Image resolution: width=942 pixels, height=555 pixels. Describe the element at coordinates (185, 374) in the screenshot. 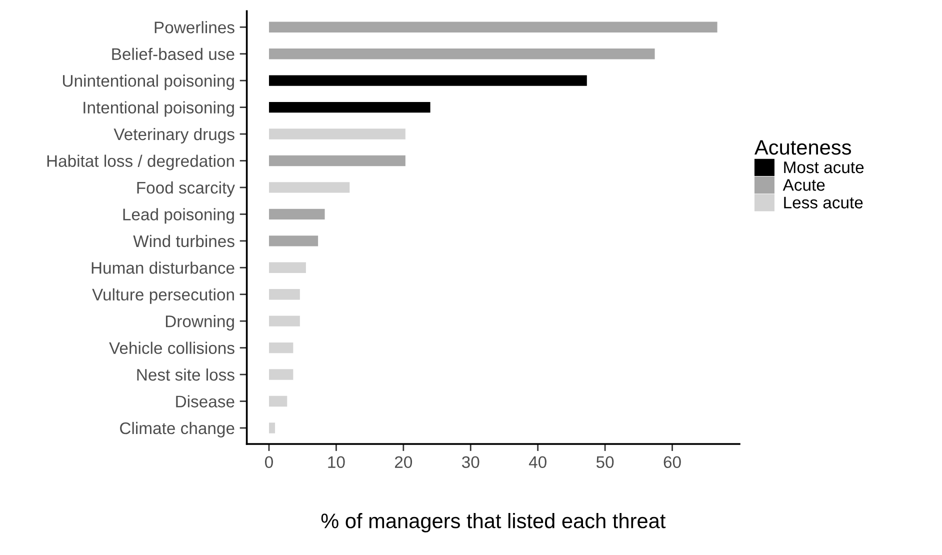

I see `y-tick-label: Nest site loss` at that location.